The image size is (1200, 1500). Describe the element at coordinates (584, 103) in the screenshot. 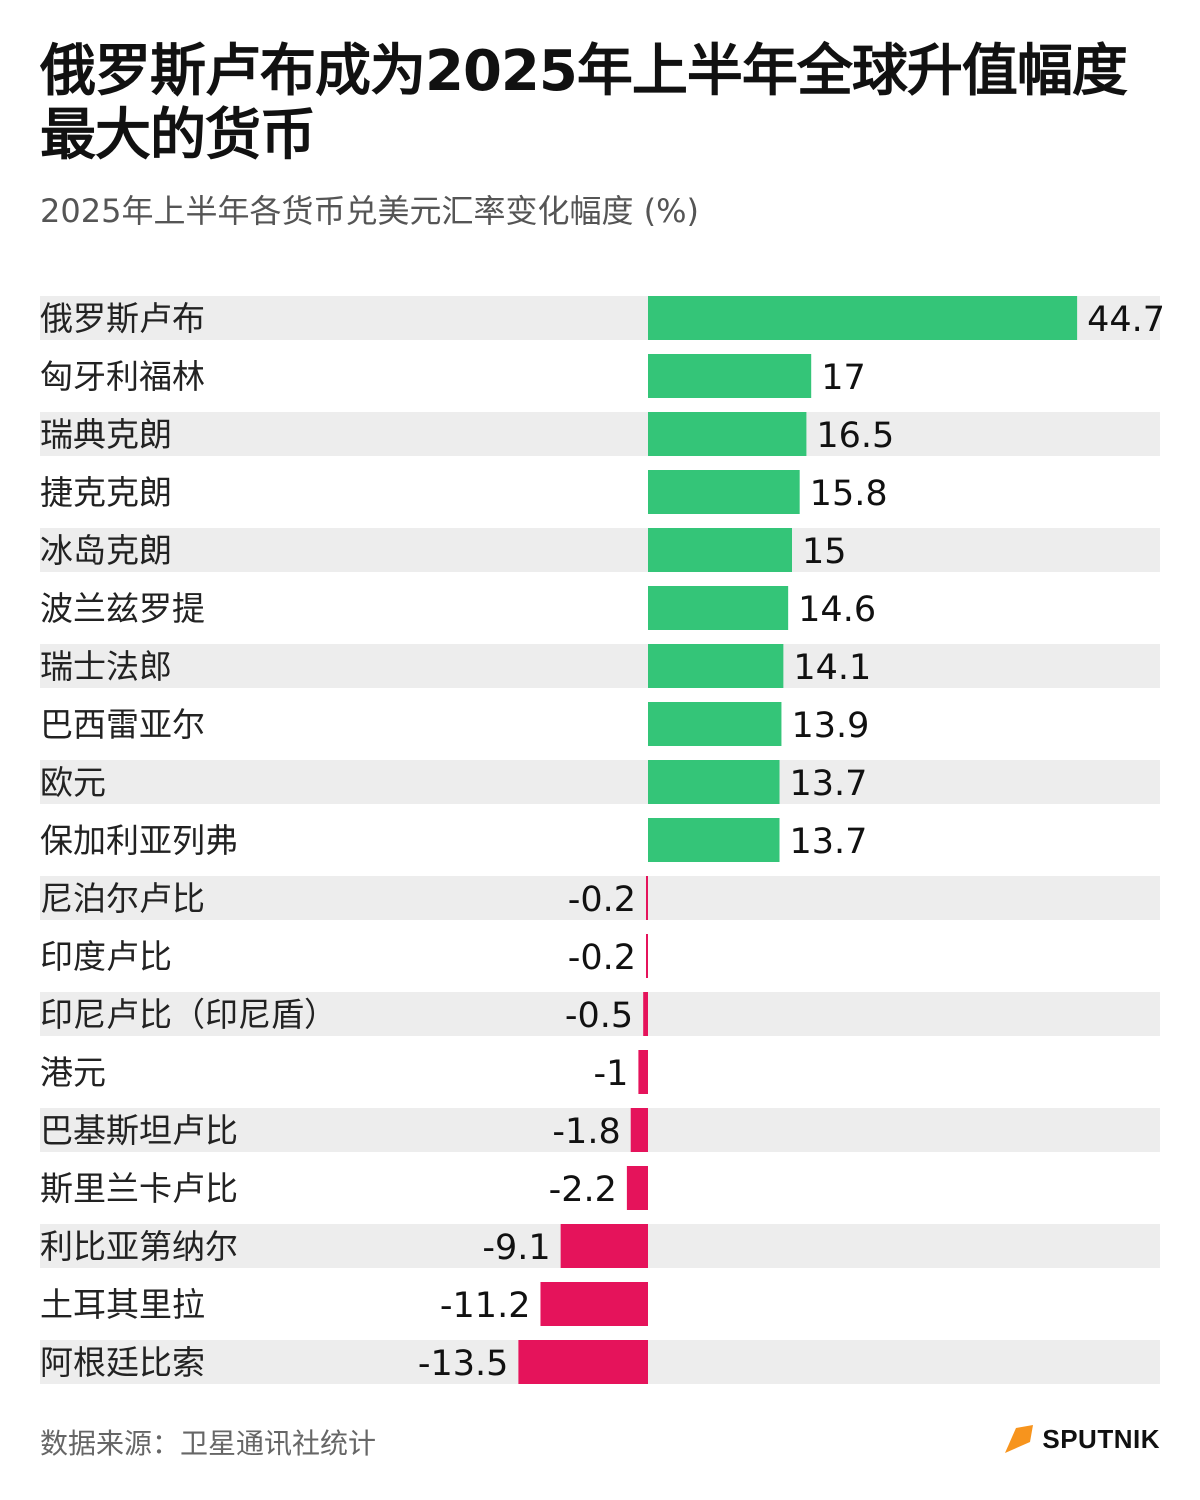

I see `chart-title: 俄罗斯卢布成为2025年上半年全球升值幅度最大的货币` at that location.